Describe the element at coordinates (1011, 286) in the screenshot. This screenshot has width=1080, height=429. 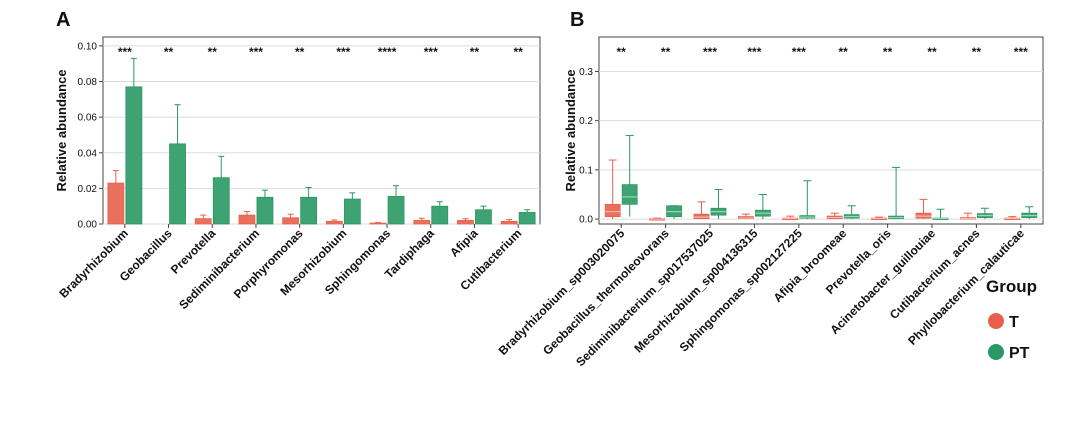
I see `legend-title: Group` at that location.